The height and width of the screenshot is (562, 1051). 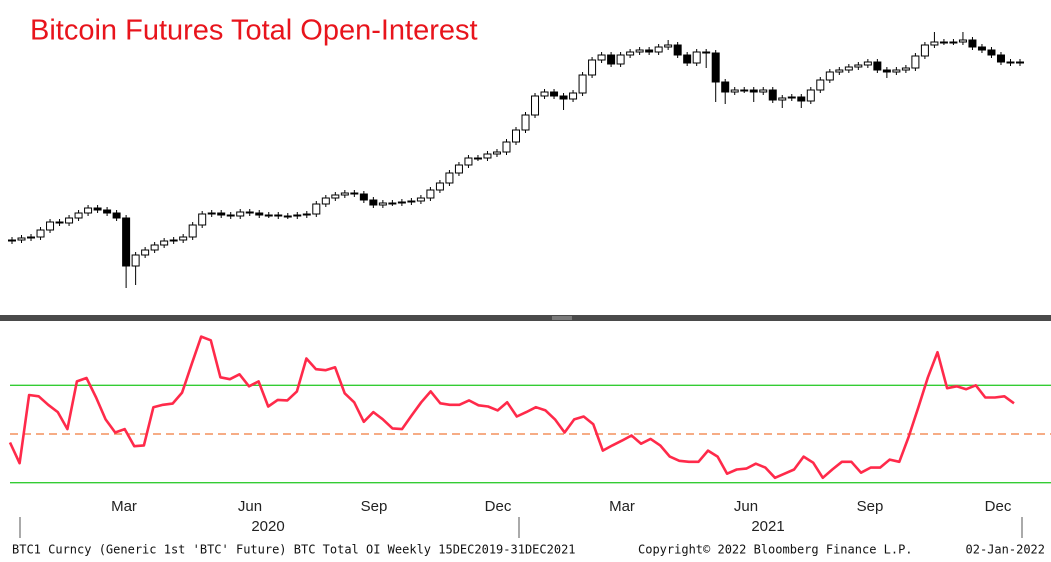 What do you see at coordinates (267, 526) in the screenshot?
I see `x-year-label: 2020` at bounding box center [267, 526].